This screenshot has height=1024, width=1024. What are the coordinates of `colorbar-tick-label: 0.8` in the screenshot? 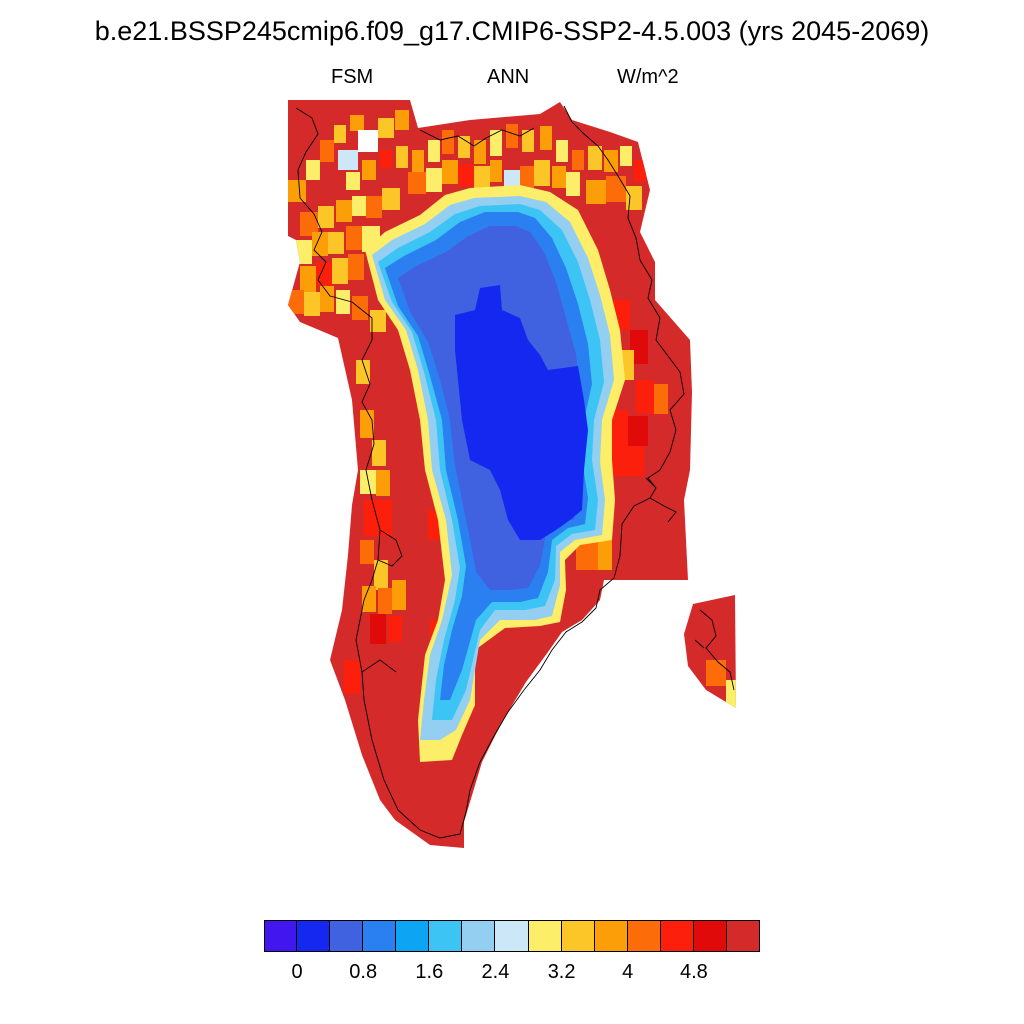 It's located at (363, 972).